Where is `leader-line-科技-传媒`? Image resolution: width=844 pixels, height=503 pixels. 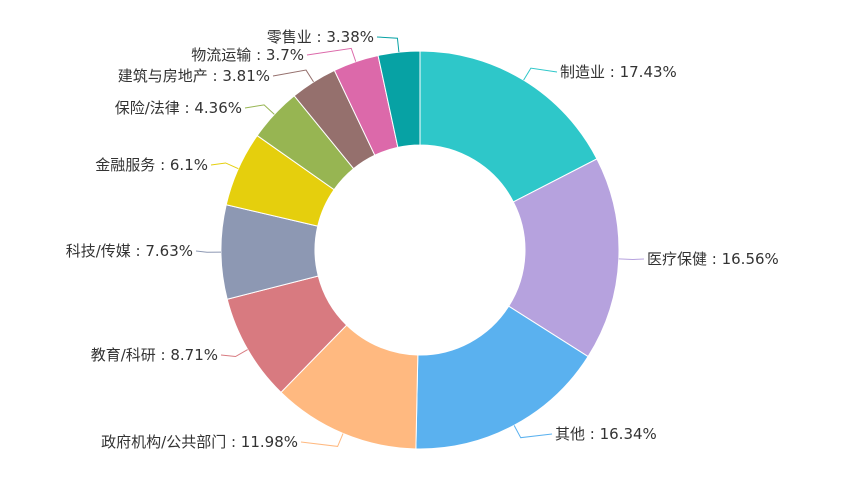 leader-line-科技-传媒 is located at coordinates (208, 251).